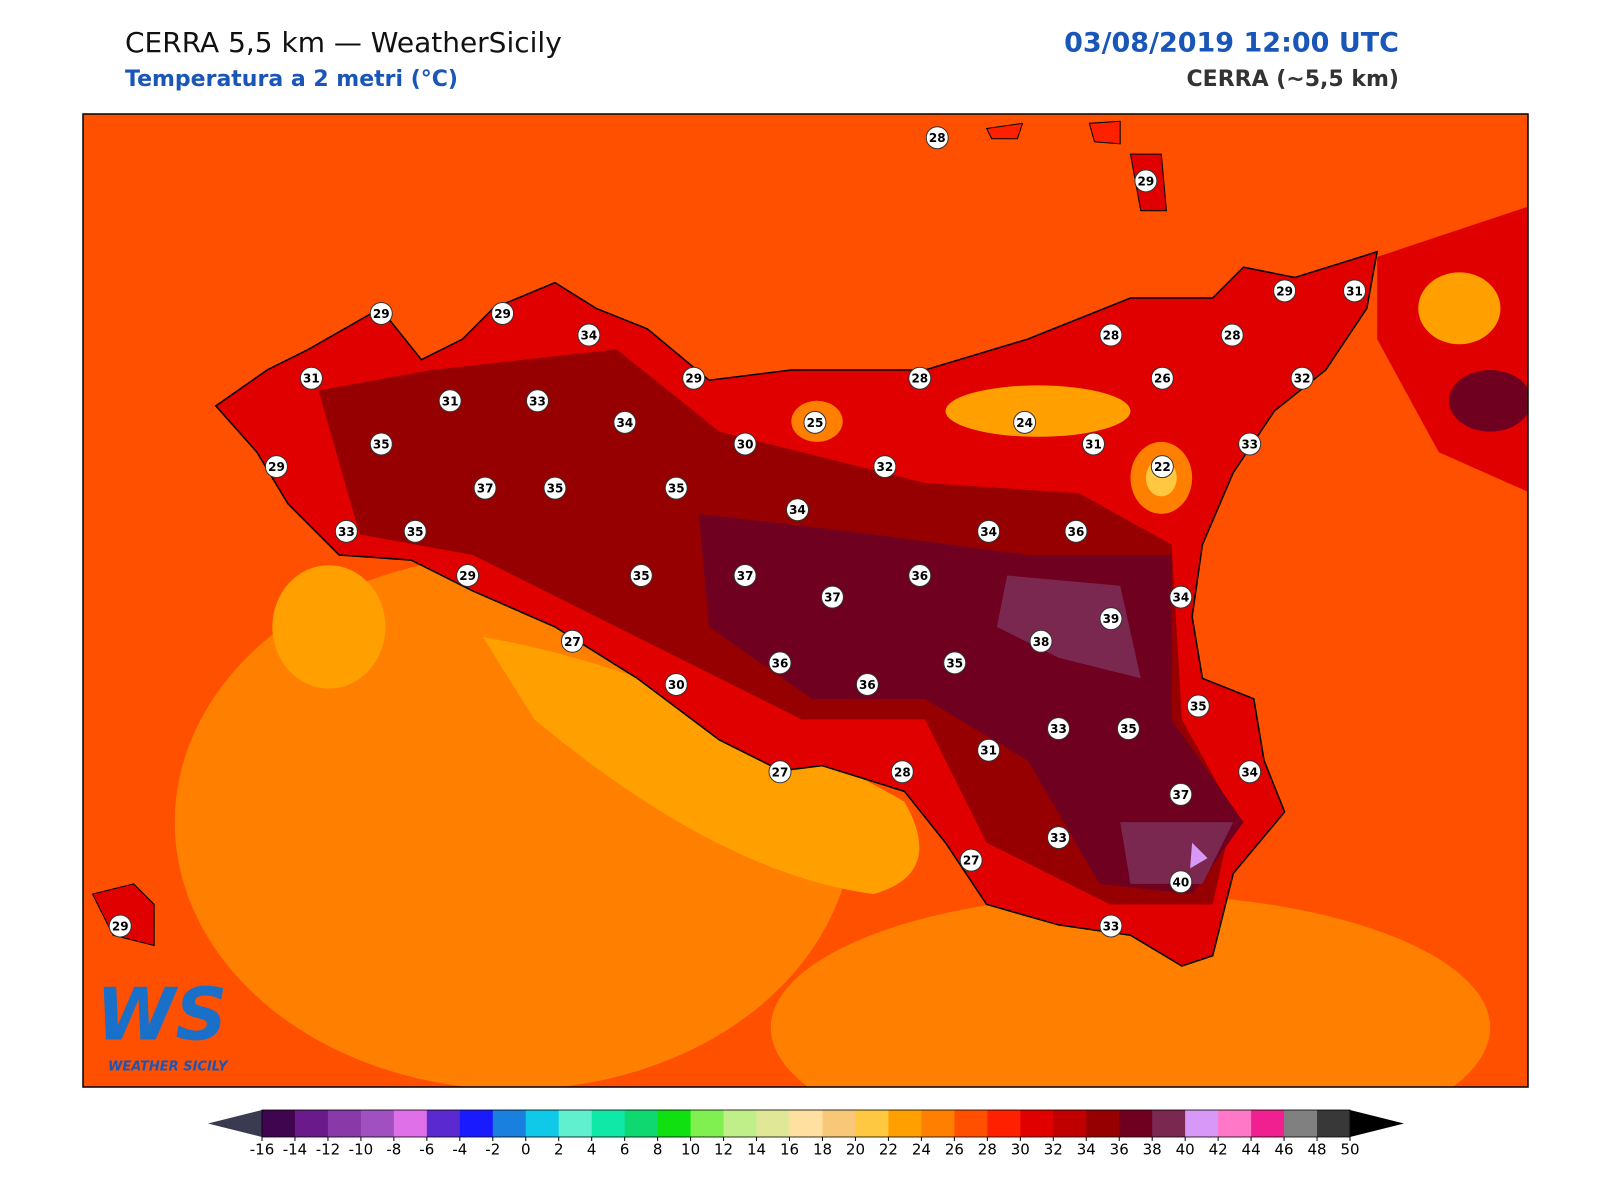 The width and height of the screenshot is (1600, 1204). What do you see at coordinates (592, 1150) in the screenshot?
I see `colorbar-tick-label: 4` at bounding box center [592, 1150].